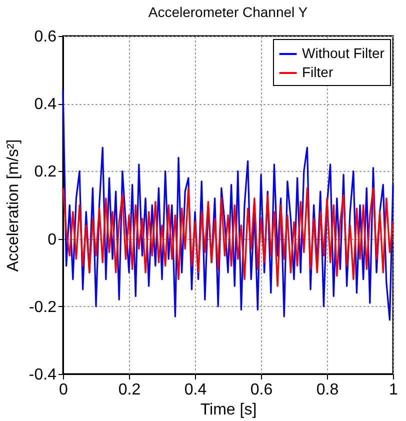  I want to click on y-tick-label: -0.4, so click(42, 375).